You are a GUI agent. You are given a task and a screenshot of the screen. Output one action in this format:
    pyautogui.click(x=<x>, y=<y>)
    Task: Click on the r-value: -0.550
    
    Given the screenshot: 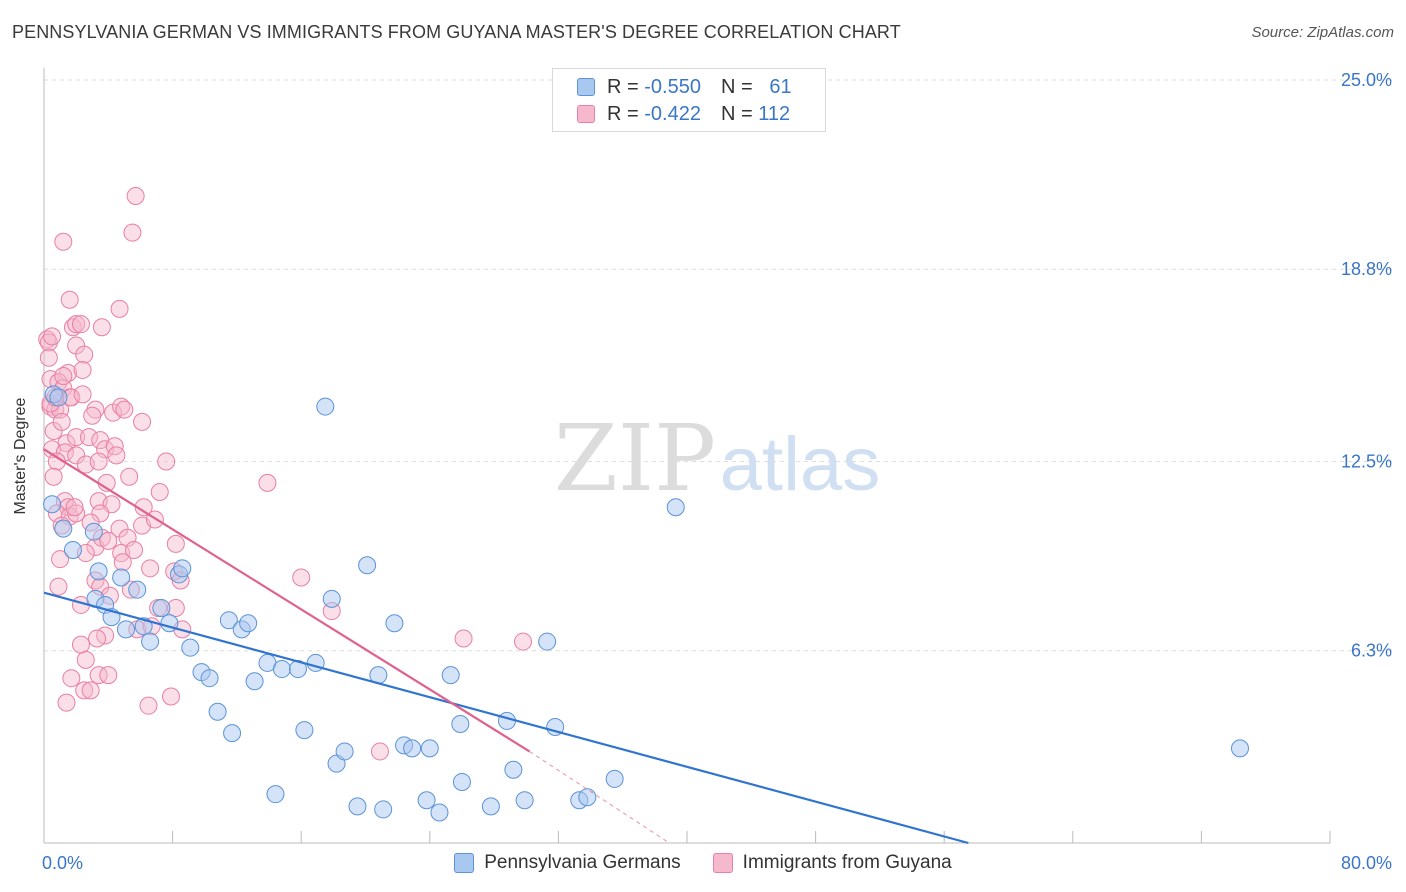 What is the action you would take?
    pyautogui.click(x=672, y=86)
    